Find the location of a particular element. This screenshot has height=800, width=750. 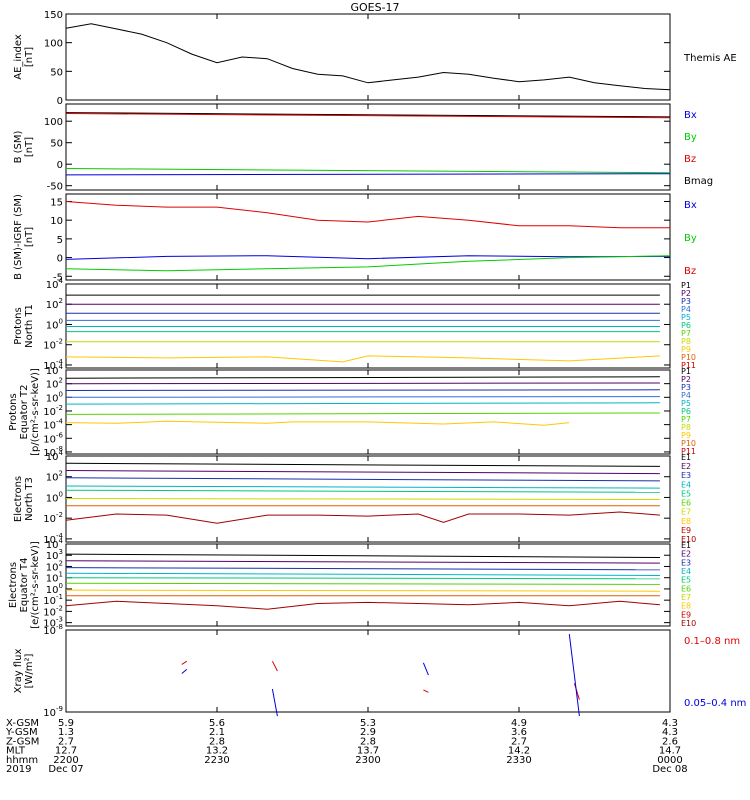

legend-entry: Themis AE is located at coordinates (710, 58).